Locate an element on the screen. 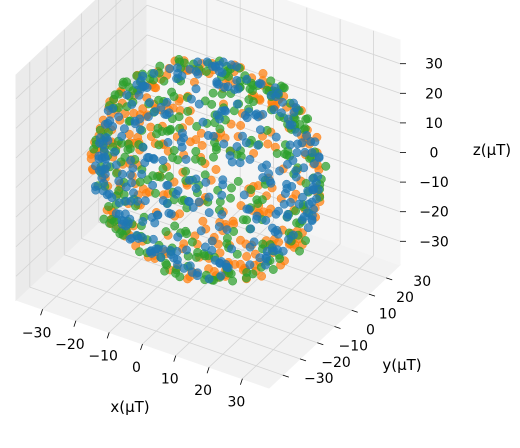 Image resolution: width=520 pixels, height=448 pixels. y-tick-label: 10 is located at coordinates (388, 314).